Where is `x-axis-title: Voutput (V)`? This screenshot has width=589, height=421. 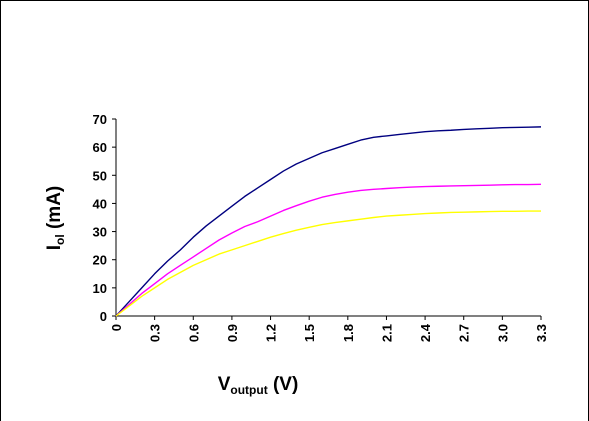
x-axis-title: Voutput (V) is located at coordinates (258, 385).